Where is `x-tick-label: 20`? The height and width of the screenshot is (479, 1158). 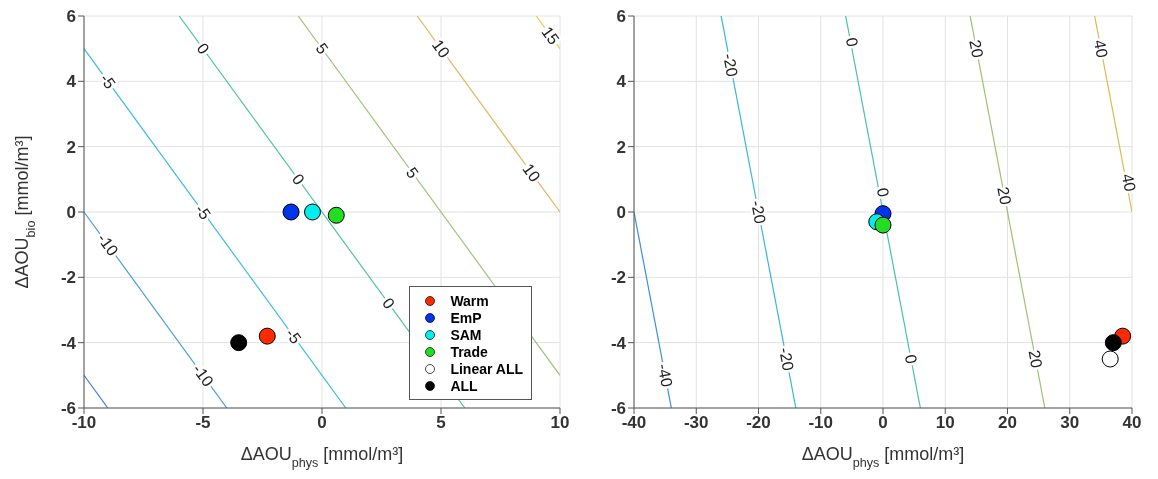
x-tick-label: 20 is located at coordinates (1007, 423).